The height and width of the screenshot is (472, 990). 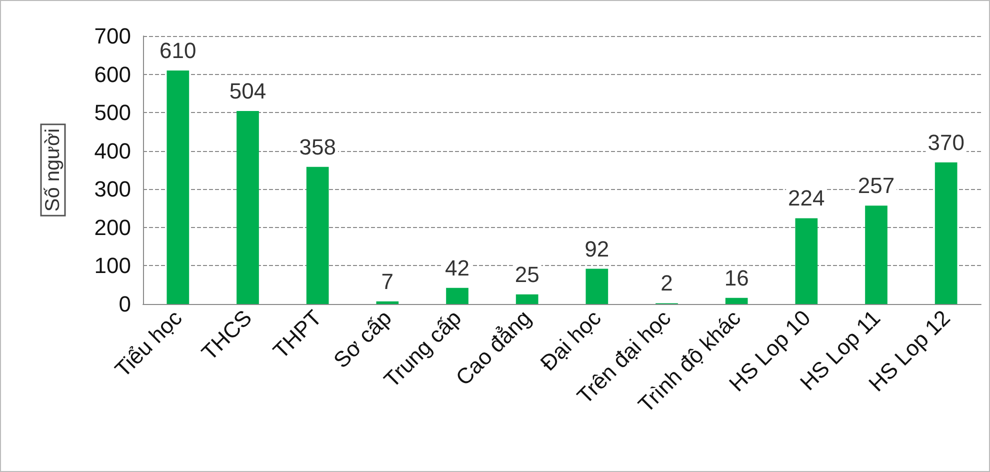 I want to click on data-label: 610, so click(x=178, y=50).